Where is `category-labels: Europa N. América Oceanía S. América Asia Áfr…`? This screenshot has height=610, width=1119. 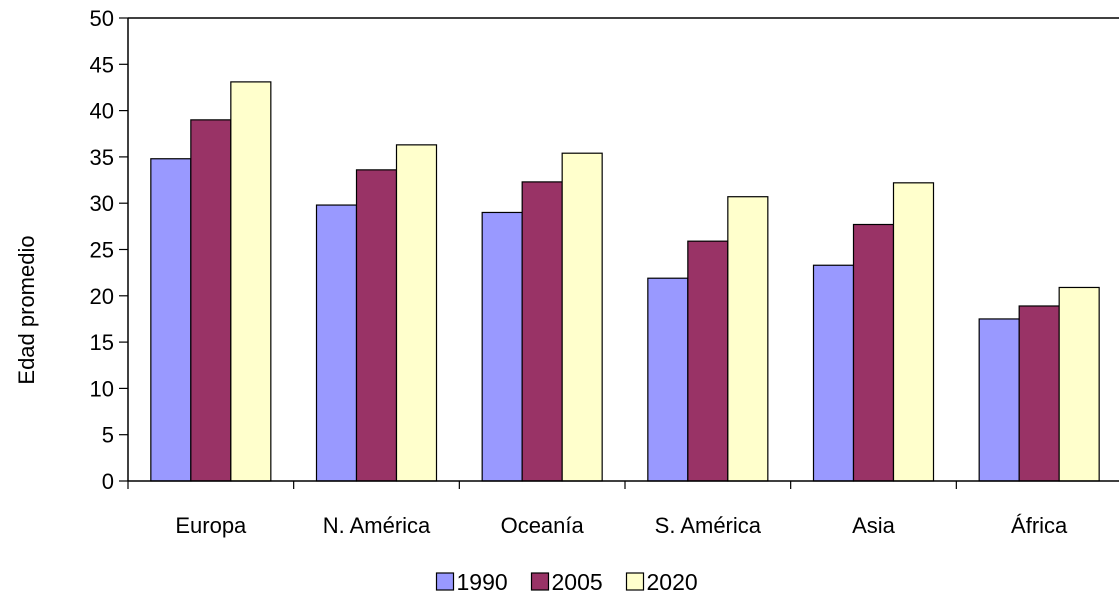 category-labels: Europa N. América Oceanía S. América Asia Áfr… is located at coordinates (621, 525).